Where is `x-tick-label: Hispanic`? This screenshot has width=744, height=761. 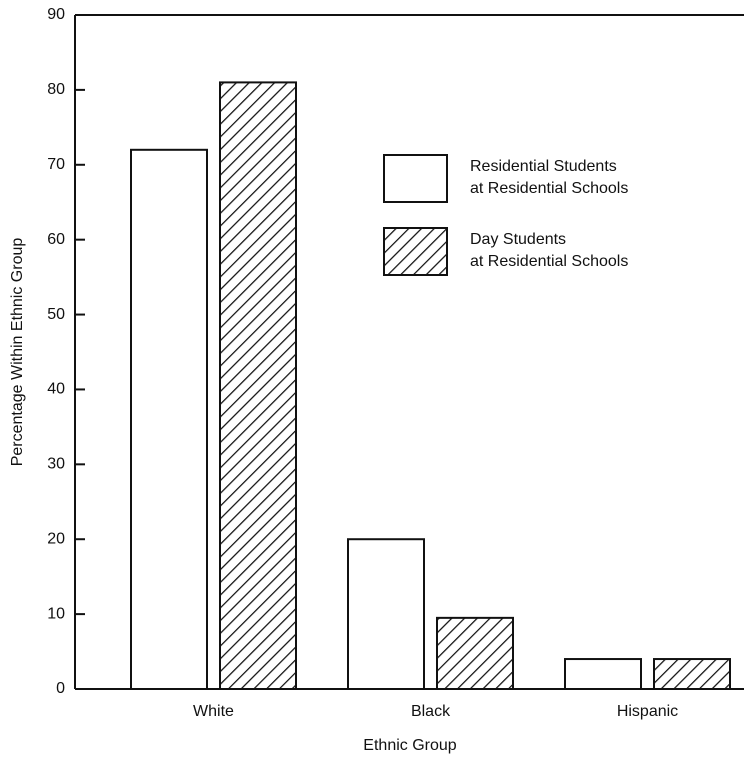 x-tick-label: Hispanic is located at coordinates (647, 711).